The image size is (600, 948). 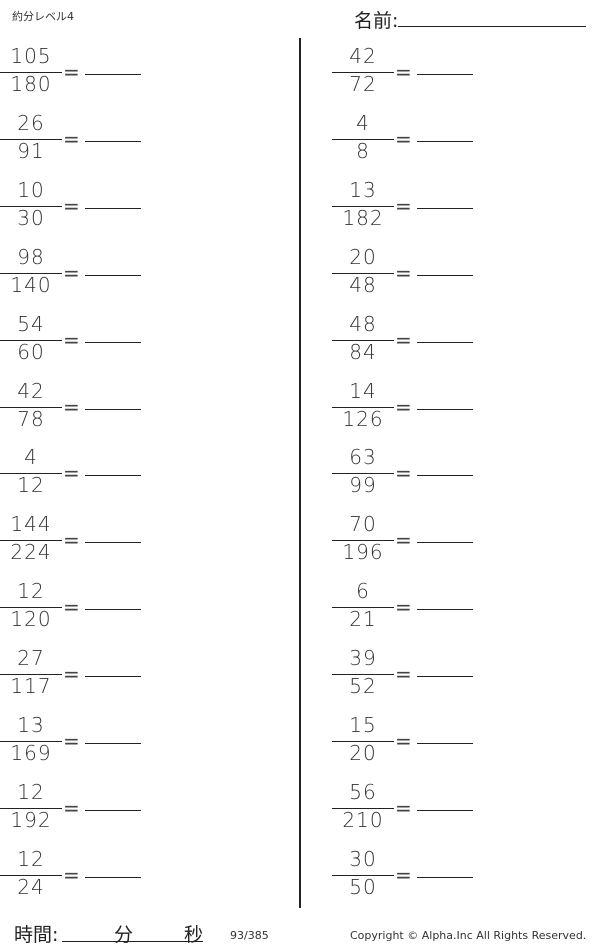 I want to click on denominator: 224, so click(x=31, y=552).